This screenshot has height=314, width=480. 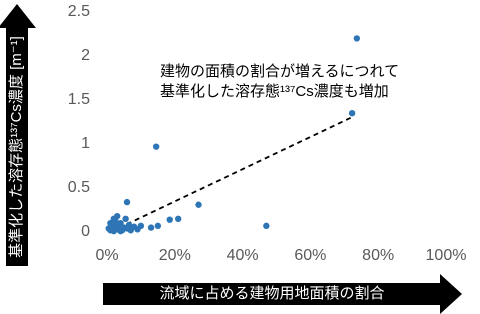 I want to click on x-axis-arrow, so click(x=282, y=294).